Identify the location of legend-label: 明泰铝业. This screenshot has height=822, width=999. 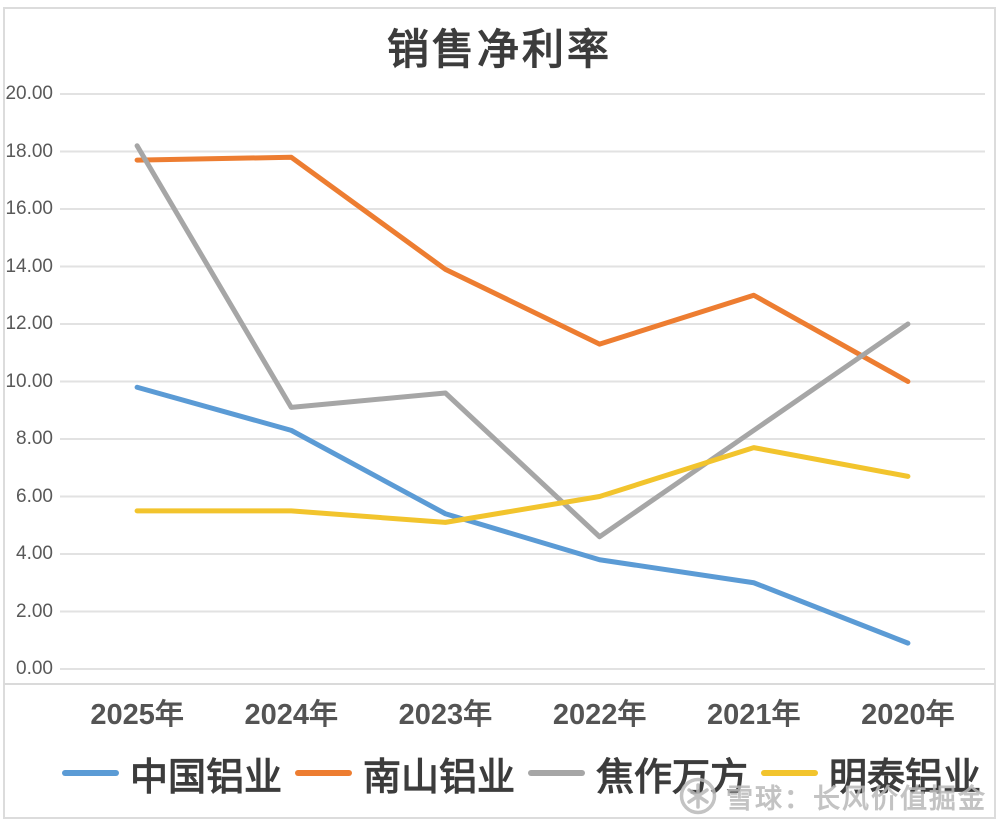
(904, 777).